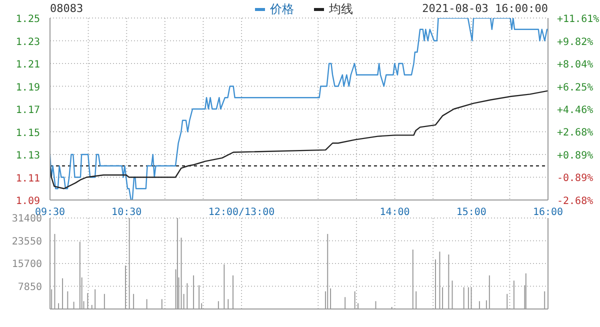  I want to click on y2-tick-label: +9.82%, so click(575, 42).